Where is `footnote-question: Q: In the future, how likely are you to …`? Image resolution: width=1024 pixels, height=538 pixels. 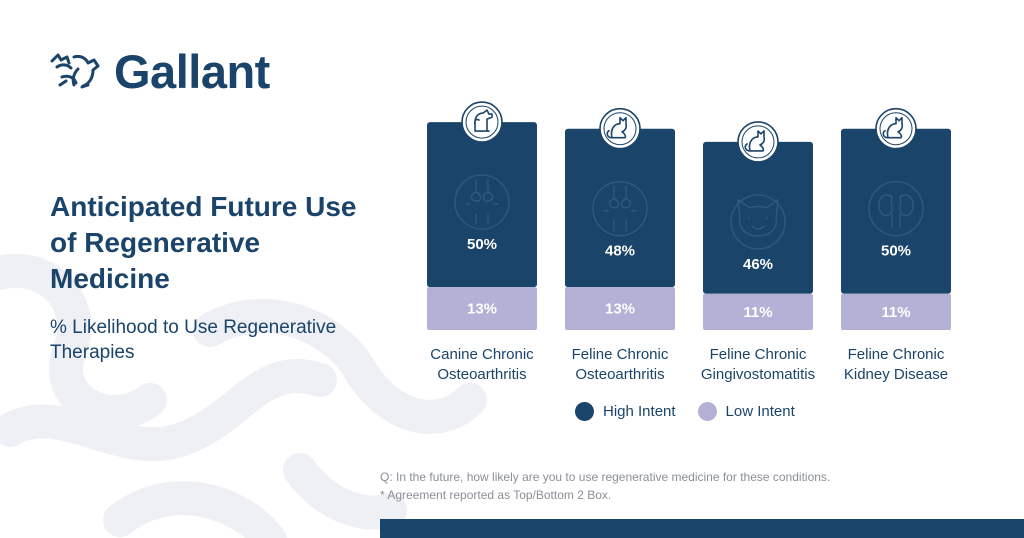 footnote-question: Q: In the future, how likely are you to … is located at coordinates (605, 477).